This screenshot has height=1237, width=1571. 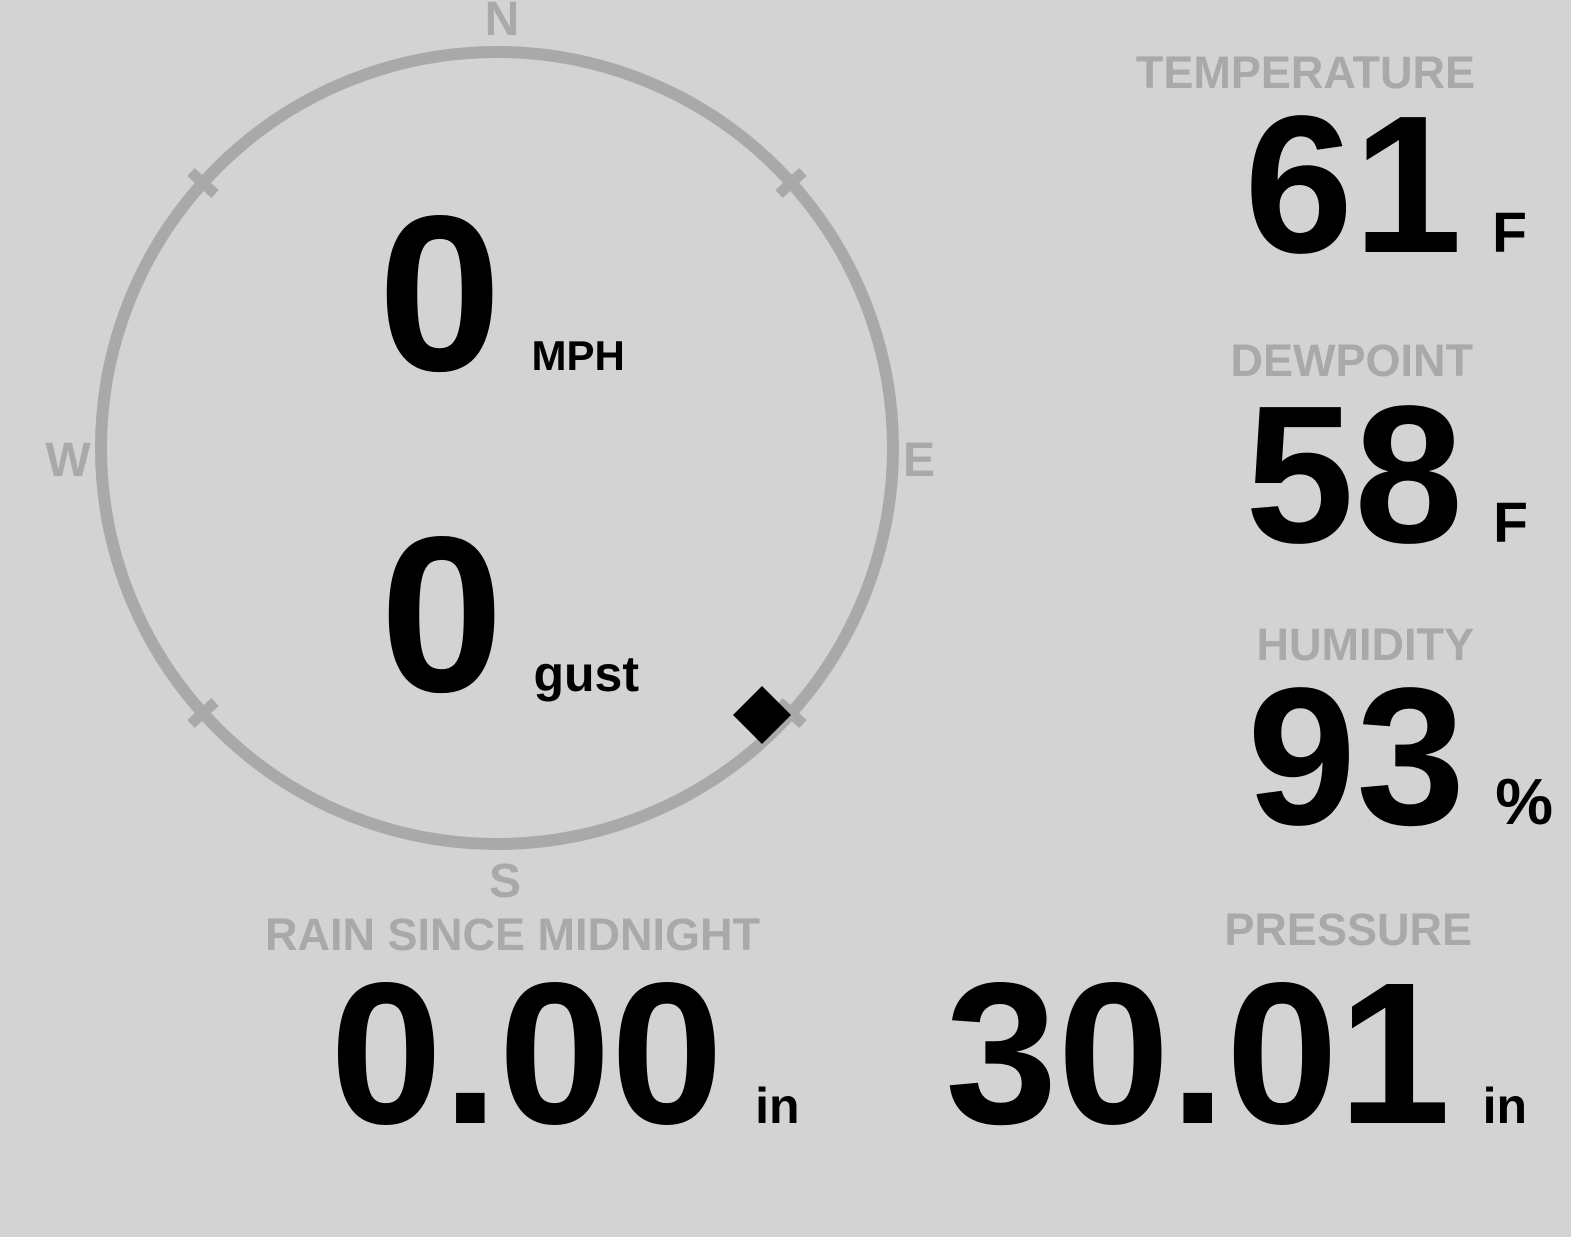 What do you see at coordinates (1356, 756) in the screenshot?
I see `humidity-value: 93` at bounding box center [1356, 756].